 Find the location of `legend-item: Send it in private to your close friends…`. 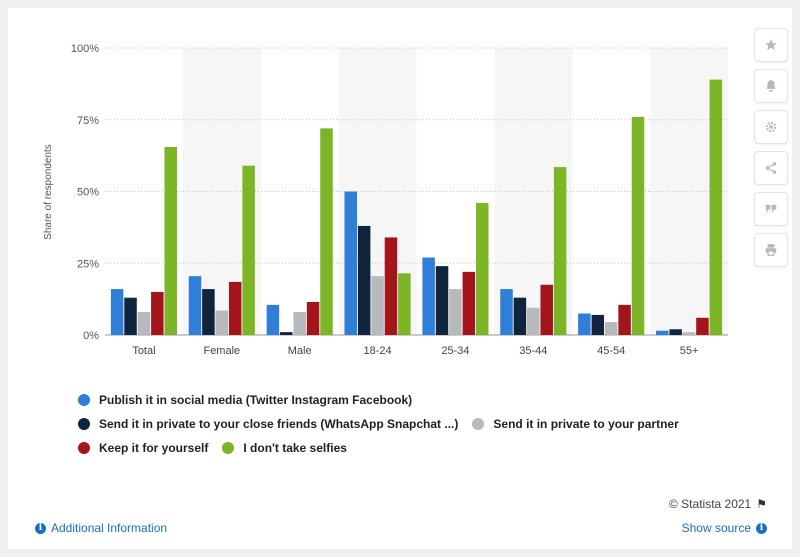

legend-item: Send it in private to your close friends… is located at coordinates (268, 424).